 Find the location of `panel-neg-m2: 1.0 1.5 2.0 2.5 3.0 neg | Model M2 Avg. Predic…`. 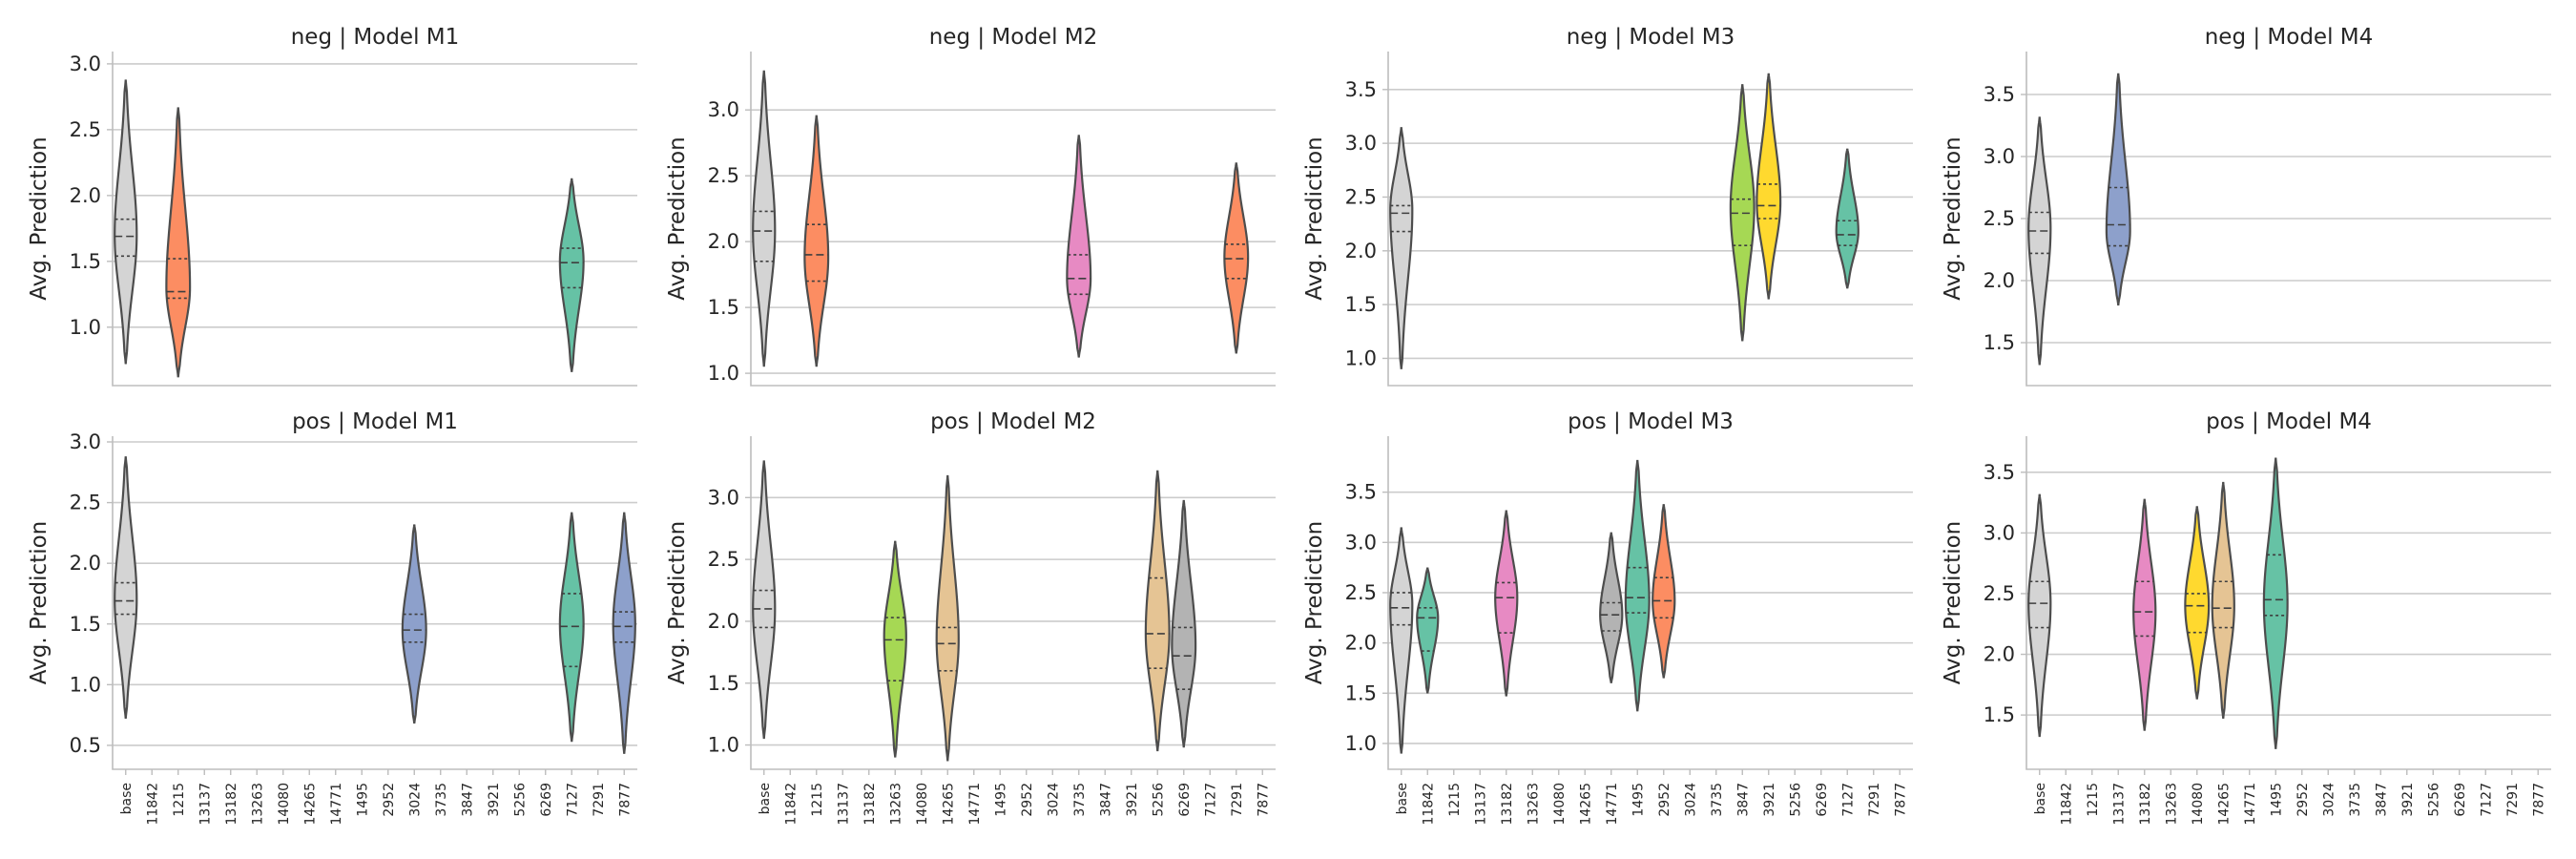

panel-neg-m2: 1.0 1.5 2.0 2.5 3.0 neg | Model M2 Avg. Predic… is located at coordinates (970, 206).